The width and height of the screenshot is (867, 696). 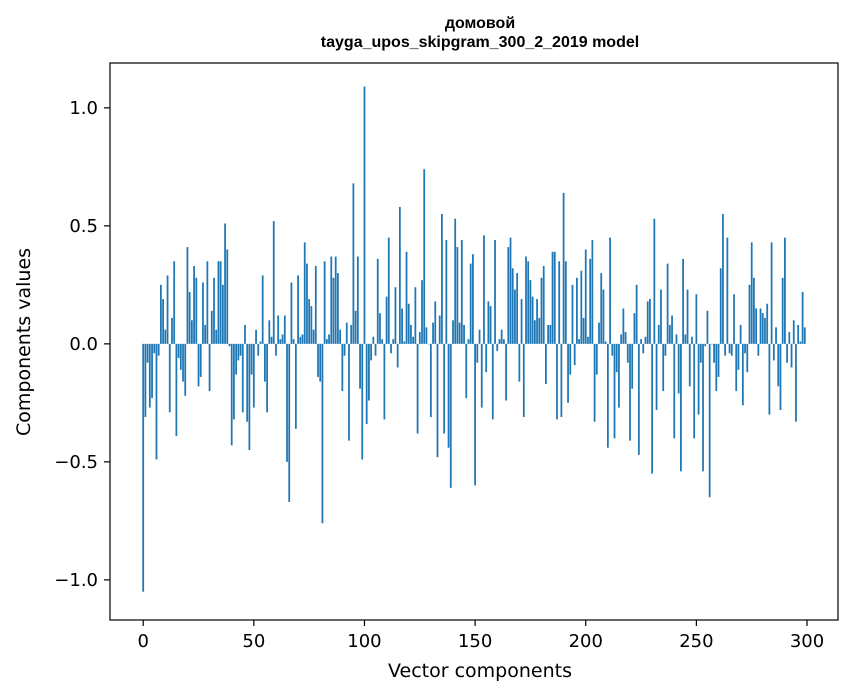 I want to click on y-tick-label: −0.5, so click(x=76, y=462).